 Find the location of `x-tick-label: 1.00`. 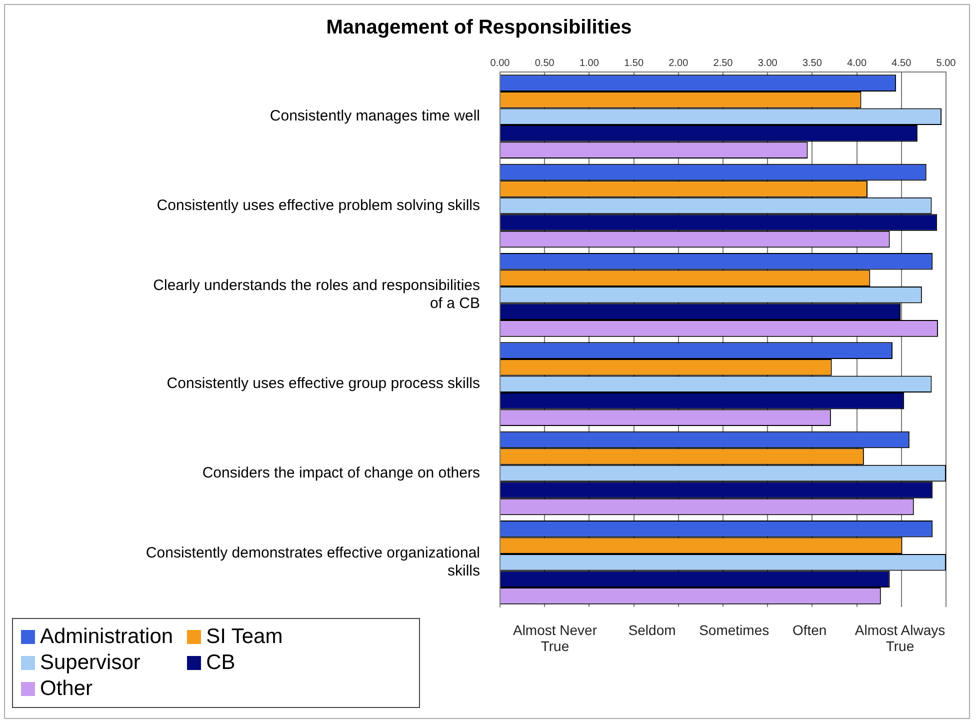

x-tick-label: 1.00 is located at coordinates (589, 63).